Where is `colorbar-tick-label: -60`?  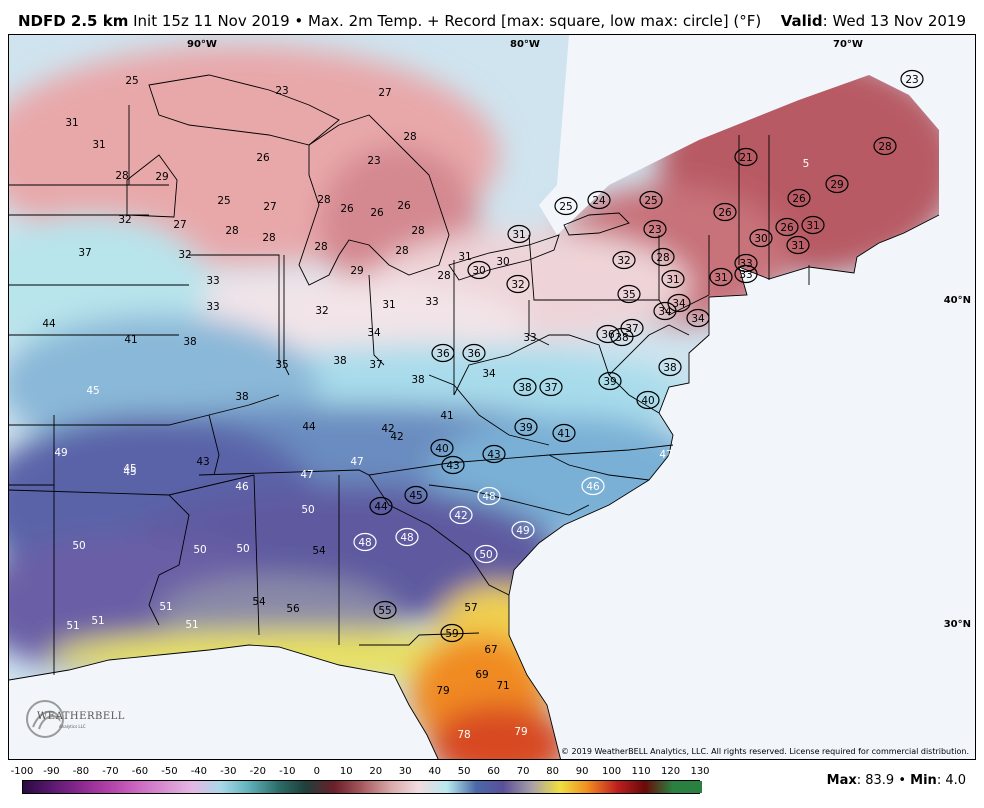 colorbar-tick-label: -60 is located at coordinates (140, 771).